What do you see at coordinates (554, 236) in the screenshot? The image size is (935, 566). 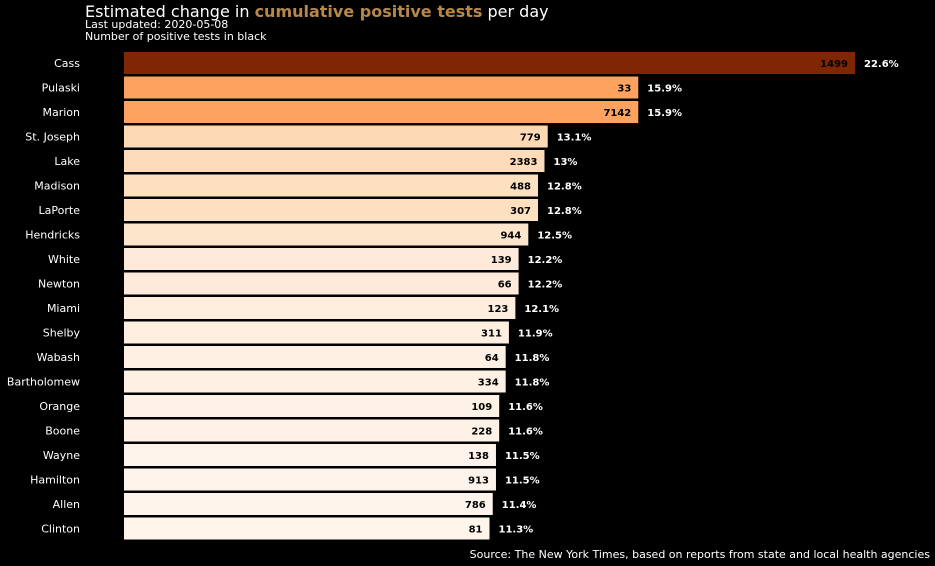 I see `value-label: 12.5%` at bounding box center [554, 236].